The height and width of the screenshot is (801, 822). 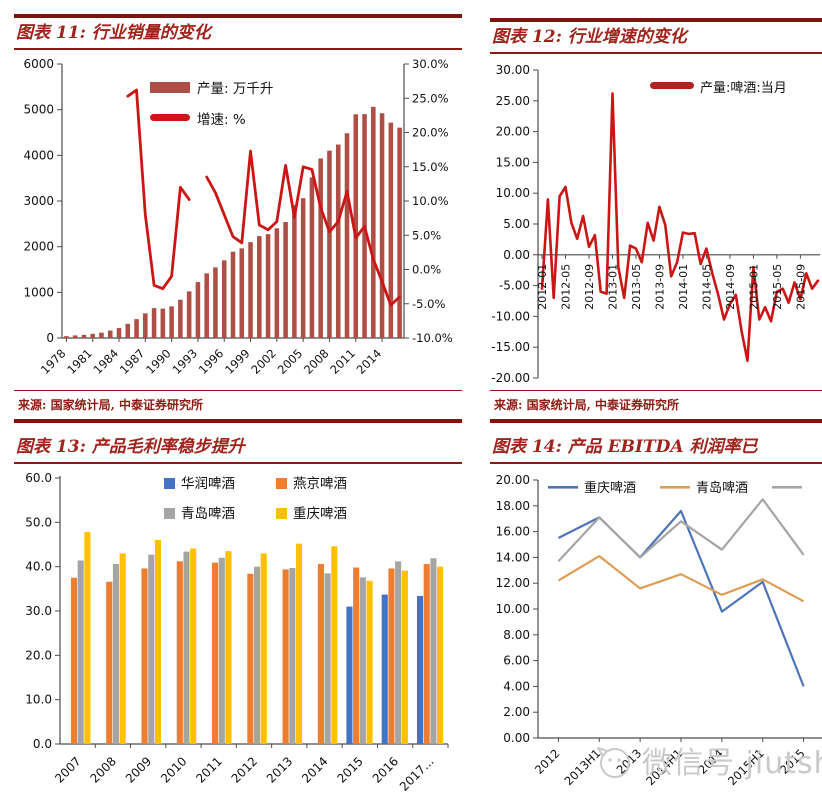 What do you see at coordinates (237, 361) in the screenshot?
I see `svg-text: 1999` at bounding box center [237, 361].